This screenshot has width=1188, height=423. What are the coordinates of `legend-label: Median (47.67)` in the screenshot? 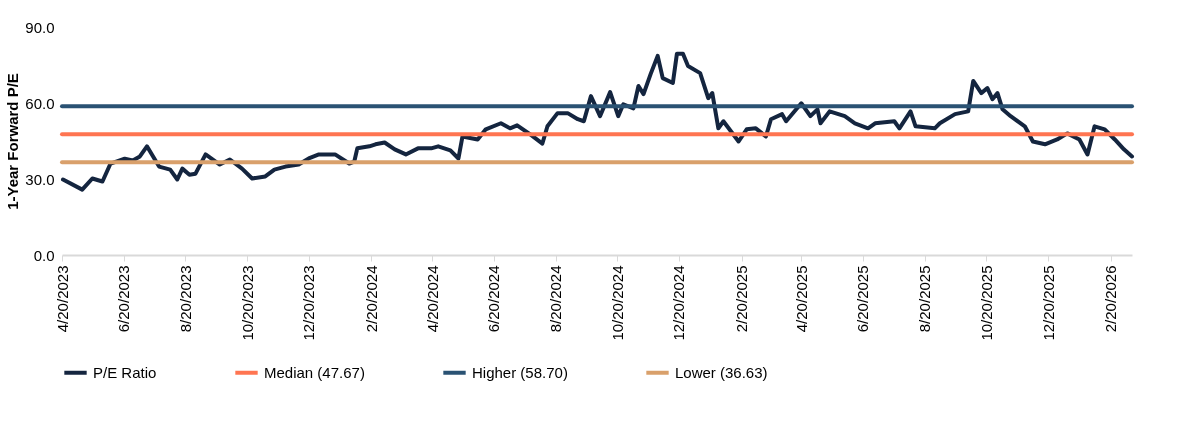 It's located at (314, 372).